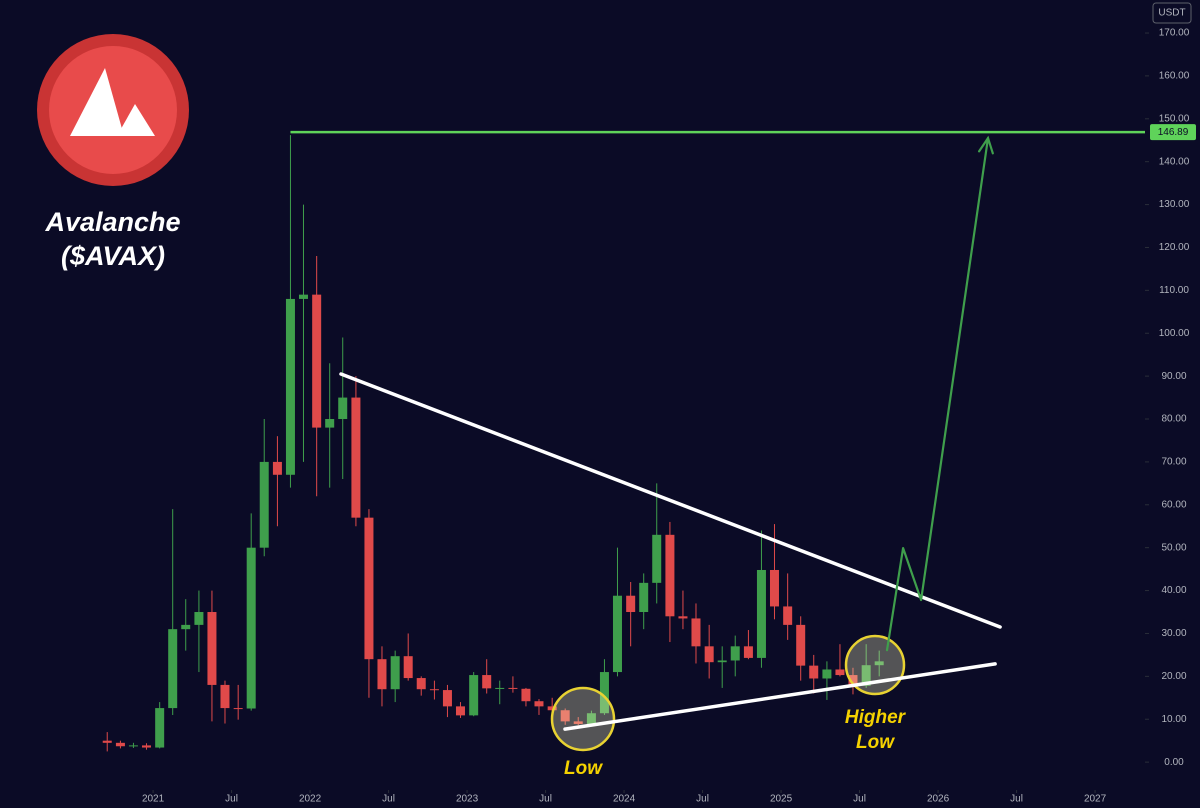 This screenshot has width=1200, height=808. Describe the element at coordinates (875, 742) in the screenshot. I see `annotation: Low` at that location.